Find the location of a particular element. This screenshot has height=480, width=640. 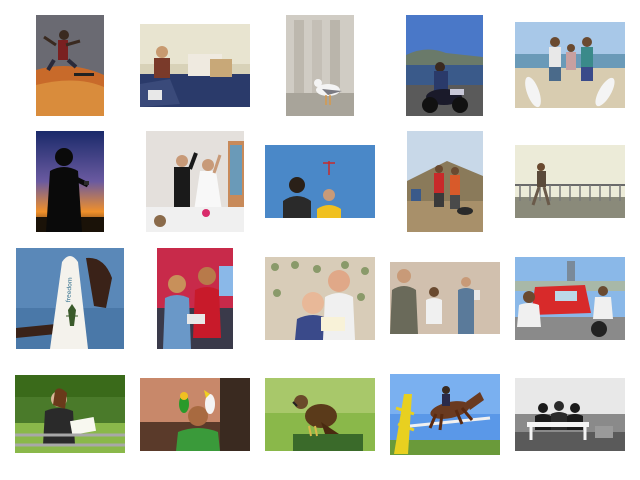

thumbnail-skateboard: skateboard-trick is located at coordinates (70, 65).